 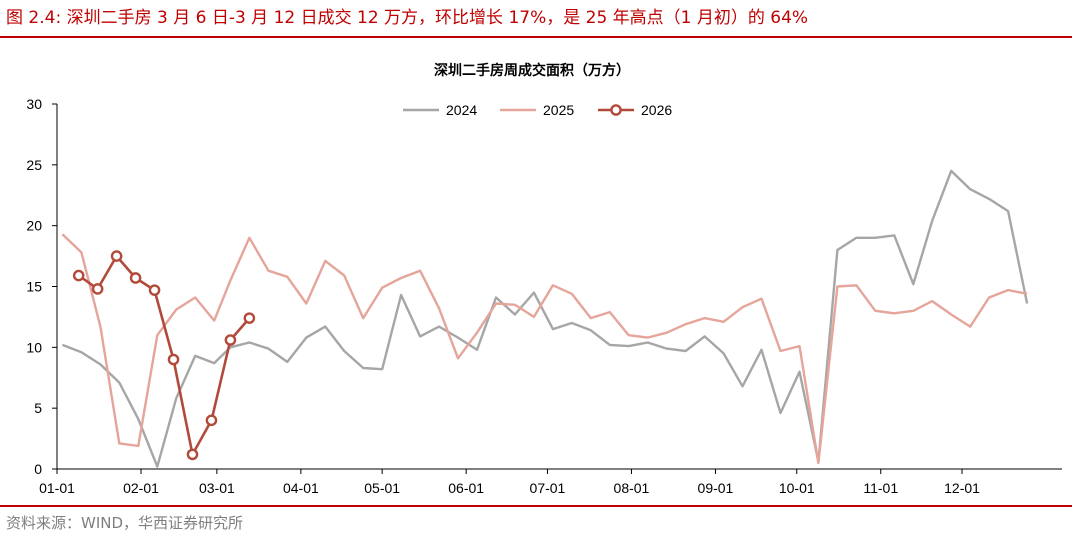 What do you see at coordinates (536, 37) in the screenshot?
I see `top-rule` at bounding box center [536, 37].